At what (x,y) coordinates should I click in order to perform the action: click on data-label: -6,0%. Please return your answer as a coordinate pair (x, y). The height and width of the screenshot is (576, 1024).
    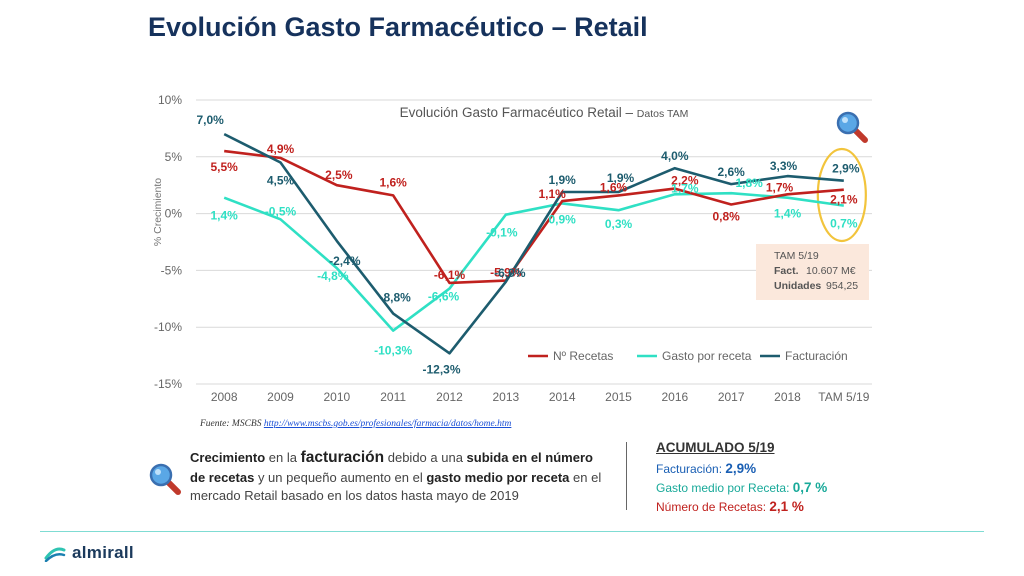
    Looking at the image, I should click on (510, 273).